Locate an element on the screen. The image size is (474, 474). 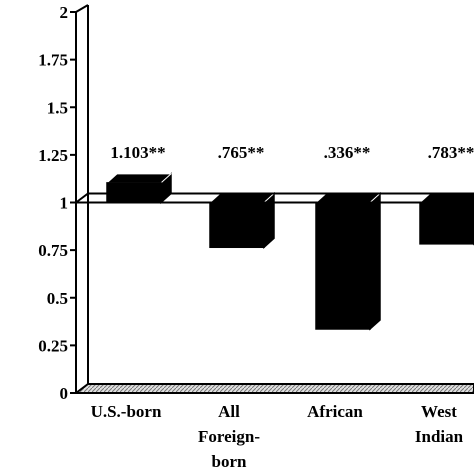
y-axis-top-edge is located at coordinates (82, 8).